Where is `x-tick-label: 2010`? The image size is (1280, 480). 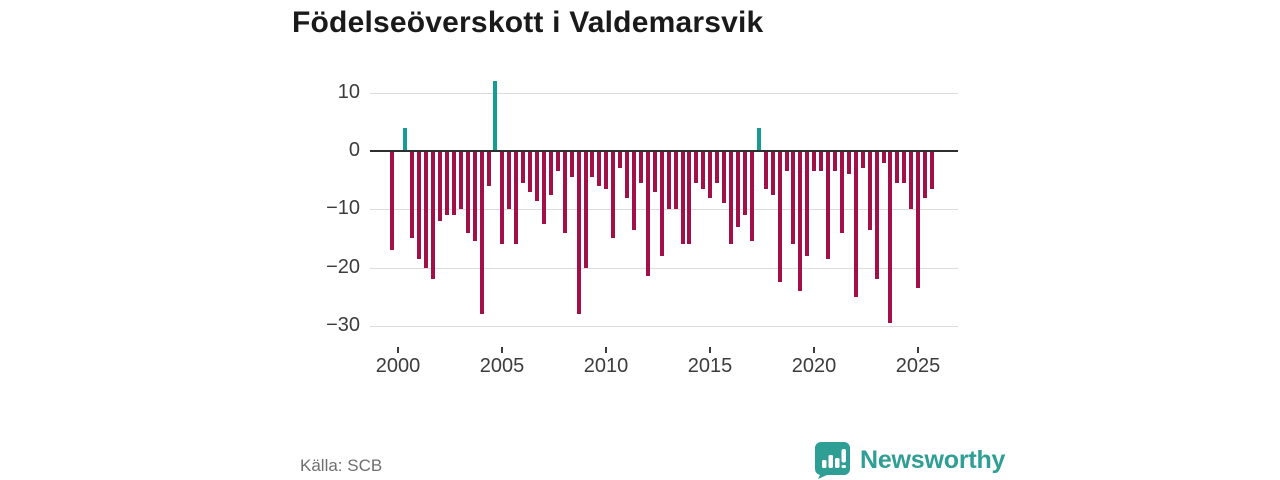
x-tick-label: 2010 is located at coordinates (606, 366).